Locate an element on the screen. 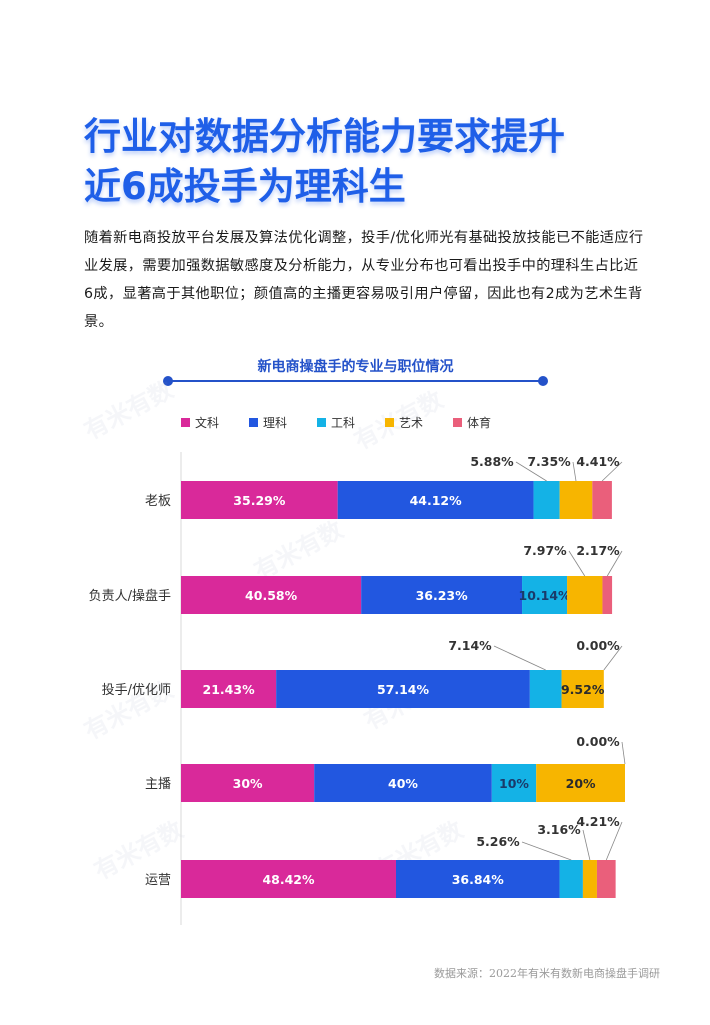 The width and height of the screenshot is (710, 1025). data-label: 9.52% is located at coordinates (583, 689).